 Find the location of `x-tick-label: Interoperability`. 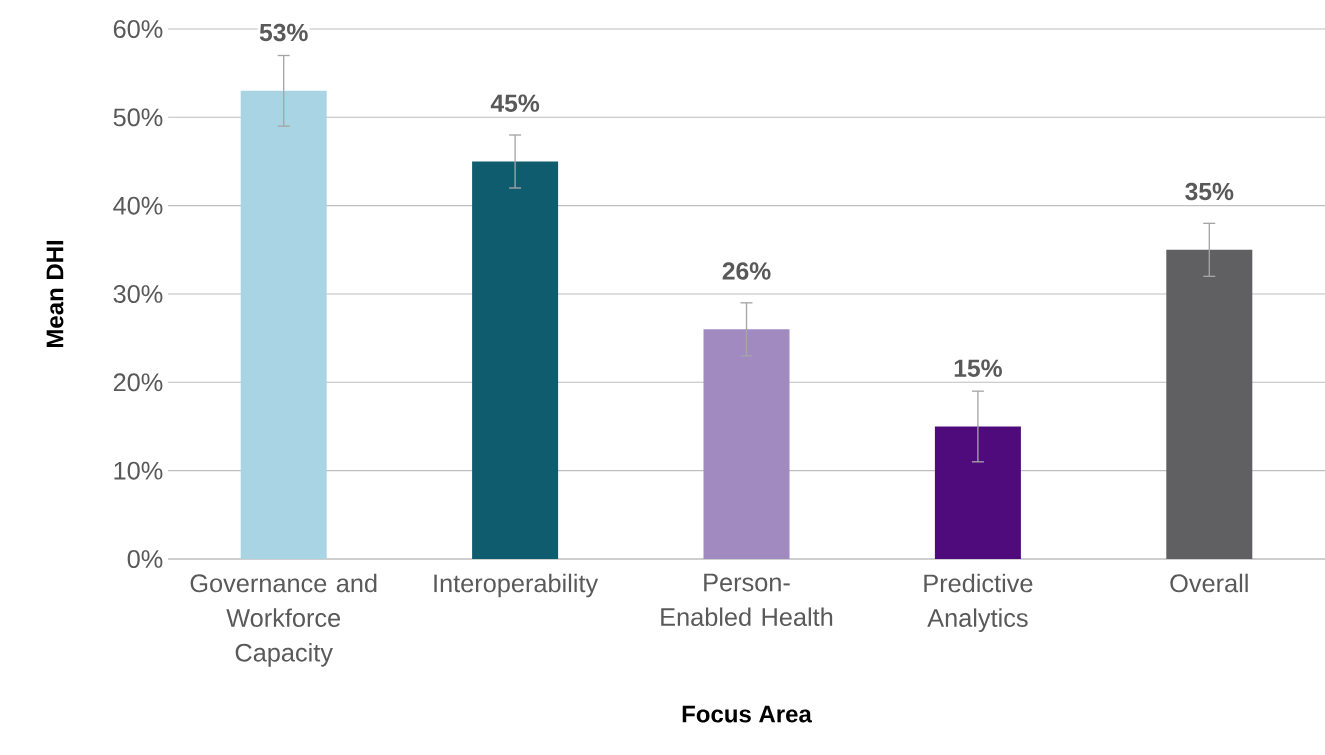

x-tick-label: Interoperability is located at coordinates (516, 585).